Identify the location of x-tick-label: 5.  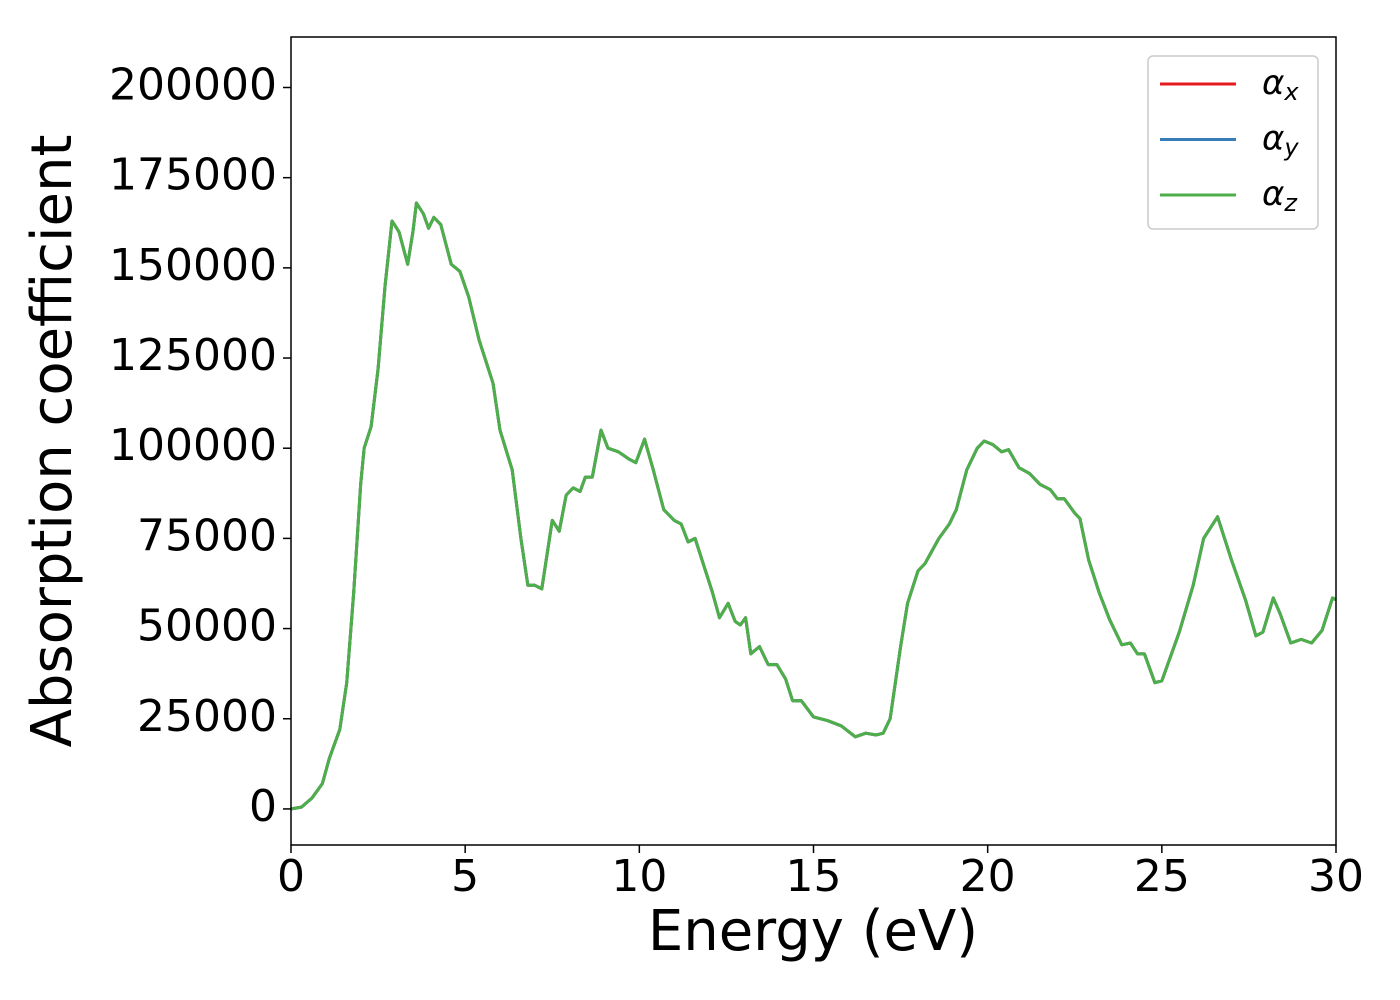
(465, 876).